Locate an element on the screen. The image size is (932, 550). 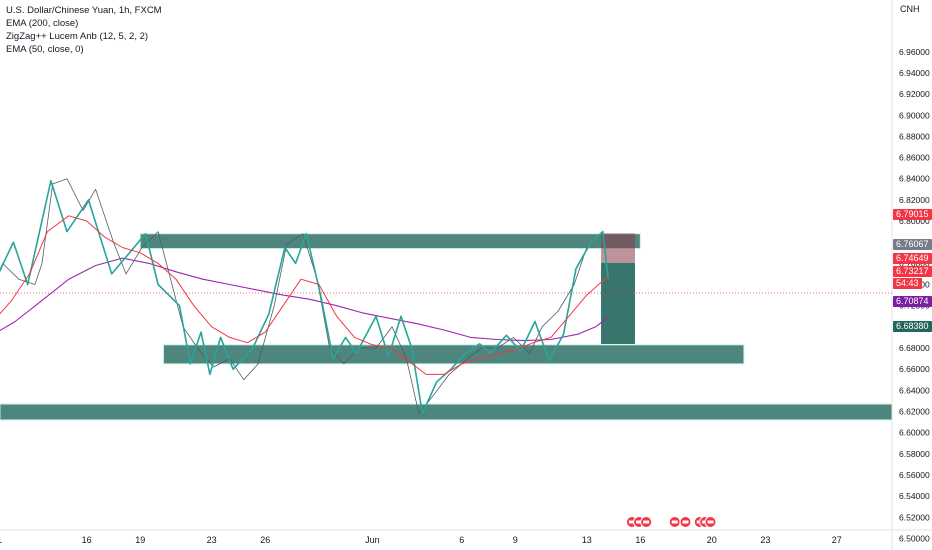
price-tick-label: 6.58000 is located at coordinates (914, 454).